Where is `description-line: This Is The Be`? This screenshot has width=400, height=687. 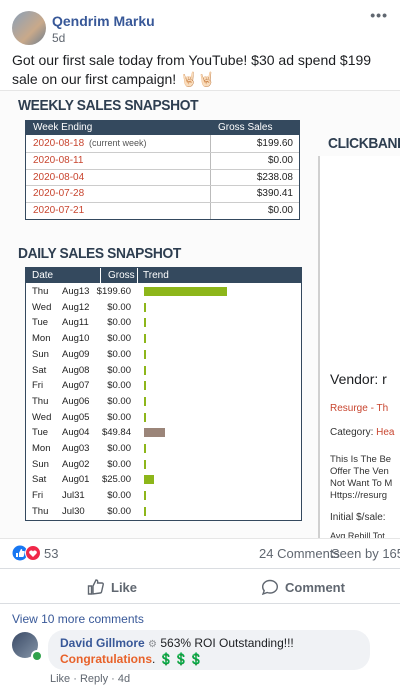 description-line: This Is The Be is located at coordinates (361, 459).